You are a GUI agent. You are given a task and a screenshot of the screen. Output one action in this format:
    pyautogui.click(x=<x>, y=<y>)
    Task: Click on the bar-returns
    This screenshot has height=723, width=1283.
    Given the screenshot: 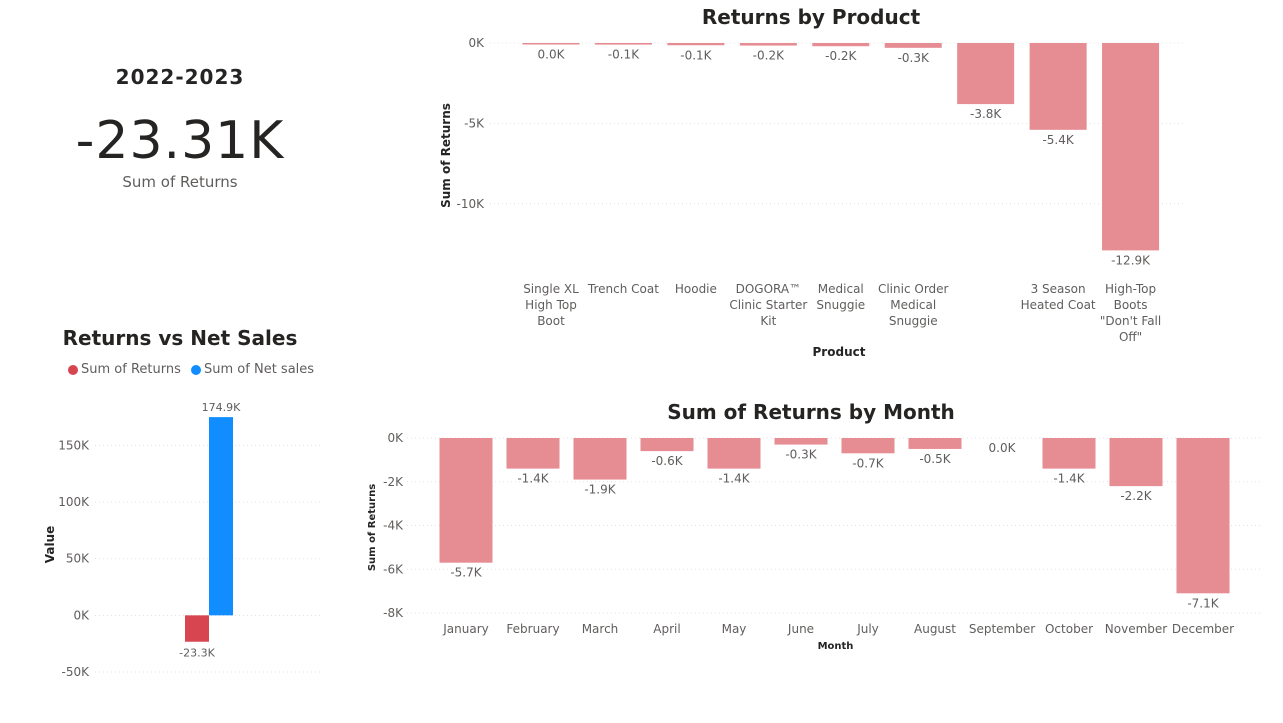 What is the action you would take?
    pyautogui.click(x=197, y=628)
    